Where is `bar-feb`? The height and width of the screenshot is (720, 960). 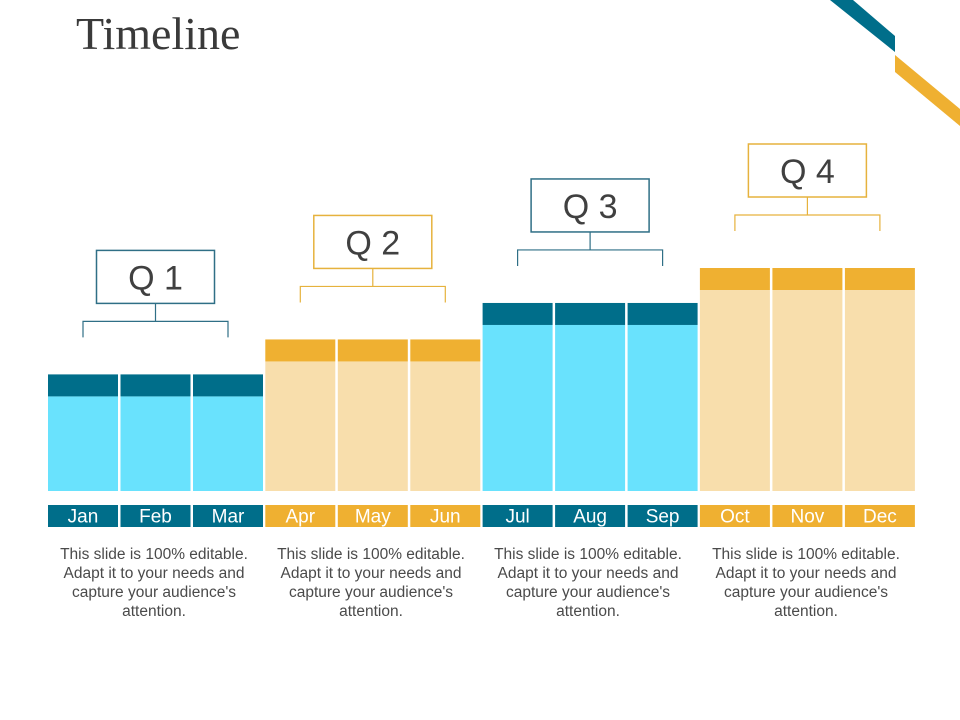
bar-feb is located at coordinates (155, 443).